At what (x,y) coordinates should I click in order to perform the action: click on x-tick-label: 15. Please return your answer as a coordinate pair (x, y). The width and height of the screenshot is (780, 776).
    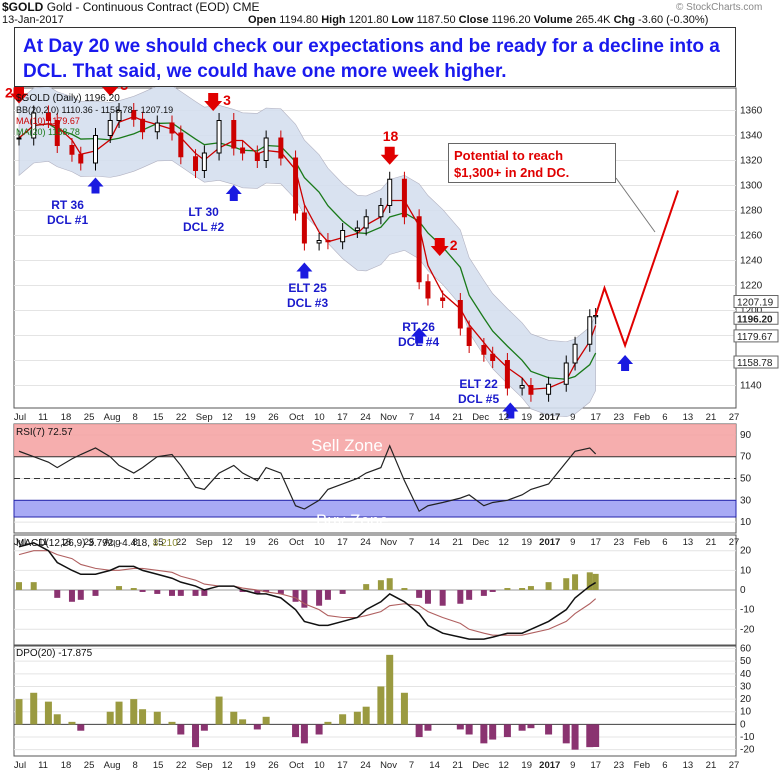
    Looking at the image, I should click on (158, 765).